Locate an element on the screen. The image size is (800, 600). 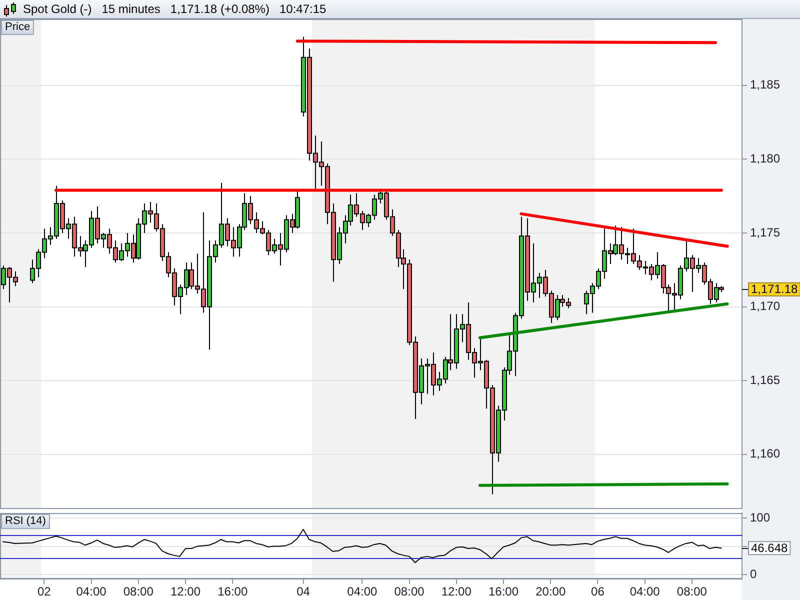
y-tick-label: 1,165 is located at coordinates (765, 379).